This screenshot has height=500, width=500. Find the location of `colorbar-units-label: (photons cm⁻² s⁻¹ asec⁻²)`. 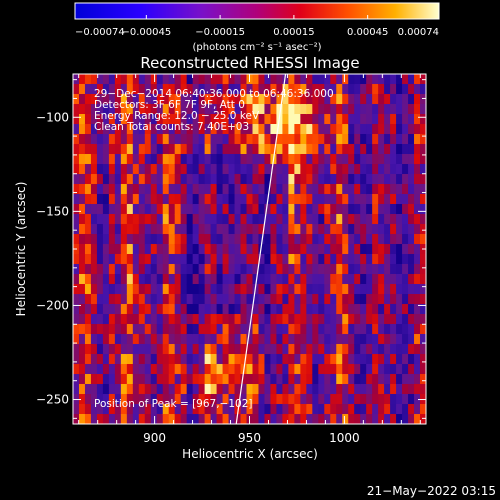

colorbar-units-label: (photons cm⁻² s⁻¹ asec⁻²) is located at coordinates (256, 47).